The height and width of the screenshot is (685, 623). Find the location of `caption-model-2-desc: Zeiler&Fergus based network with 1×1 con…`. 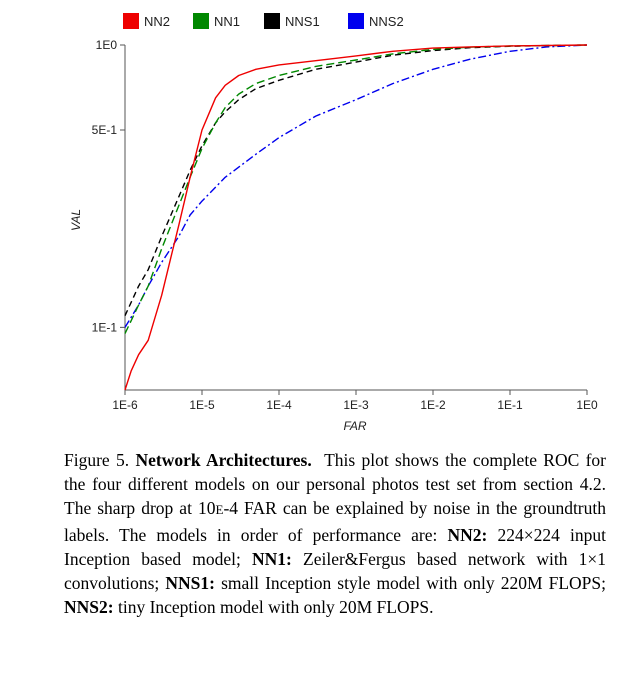

caption-model-2-desc: Zeiler&Fergus based network with 1×1 con… is located at coordinates (335, 571).